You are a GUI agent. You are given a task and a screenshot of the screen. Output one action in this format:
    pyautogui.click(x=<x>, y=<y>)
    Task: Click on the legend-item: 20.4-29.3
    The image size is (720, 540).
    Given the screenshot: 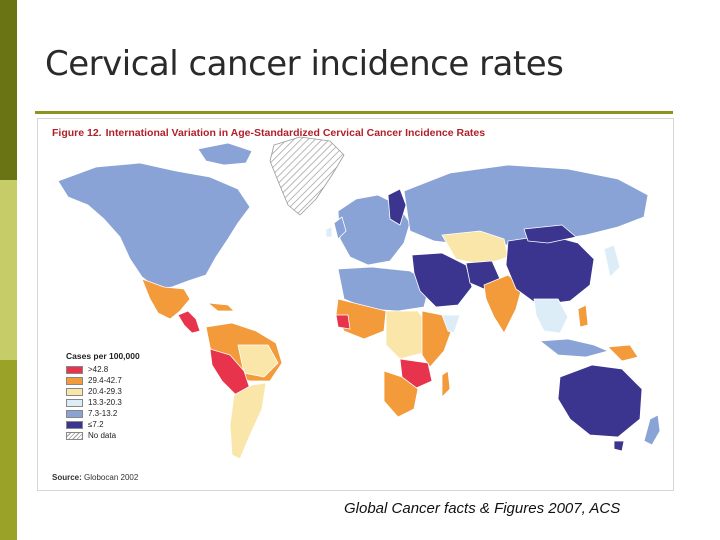 What is the action you would take?
    pyautogui.click(x=103, y=391)
    